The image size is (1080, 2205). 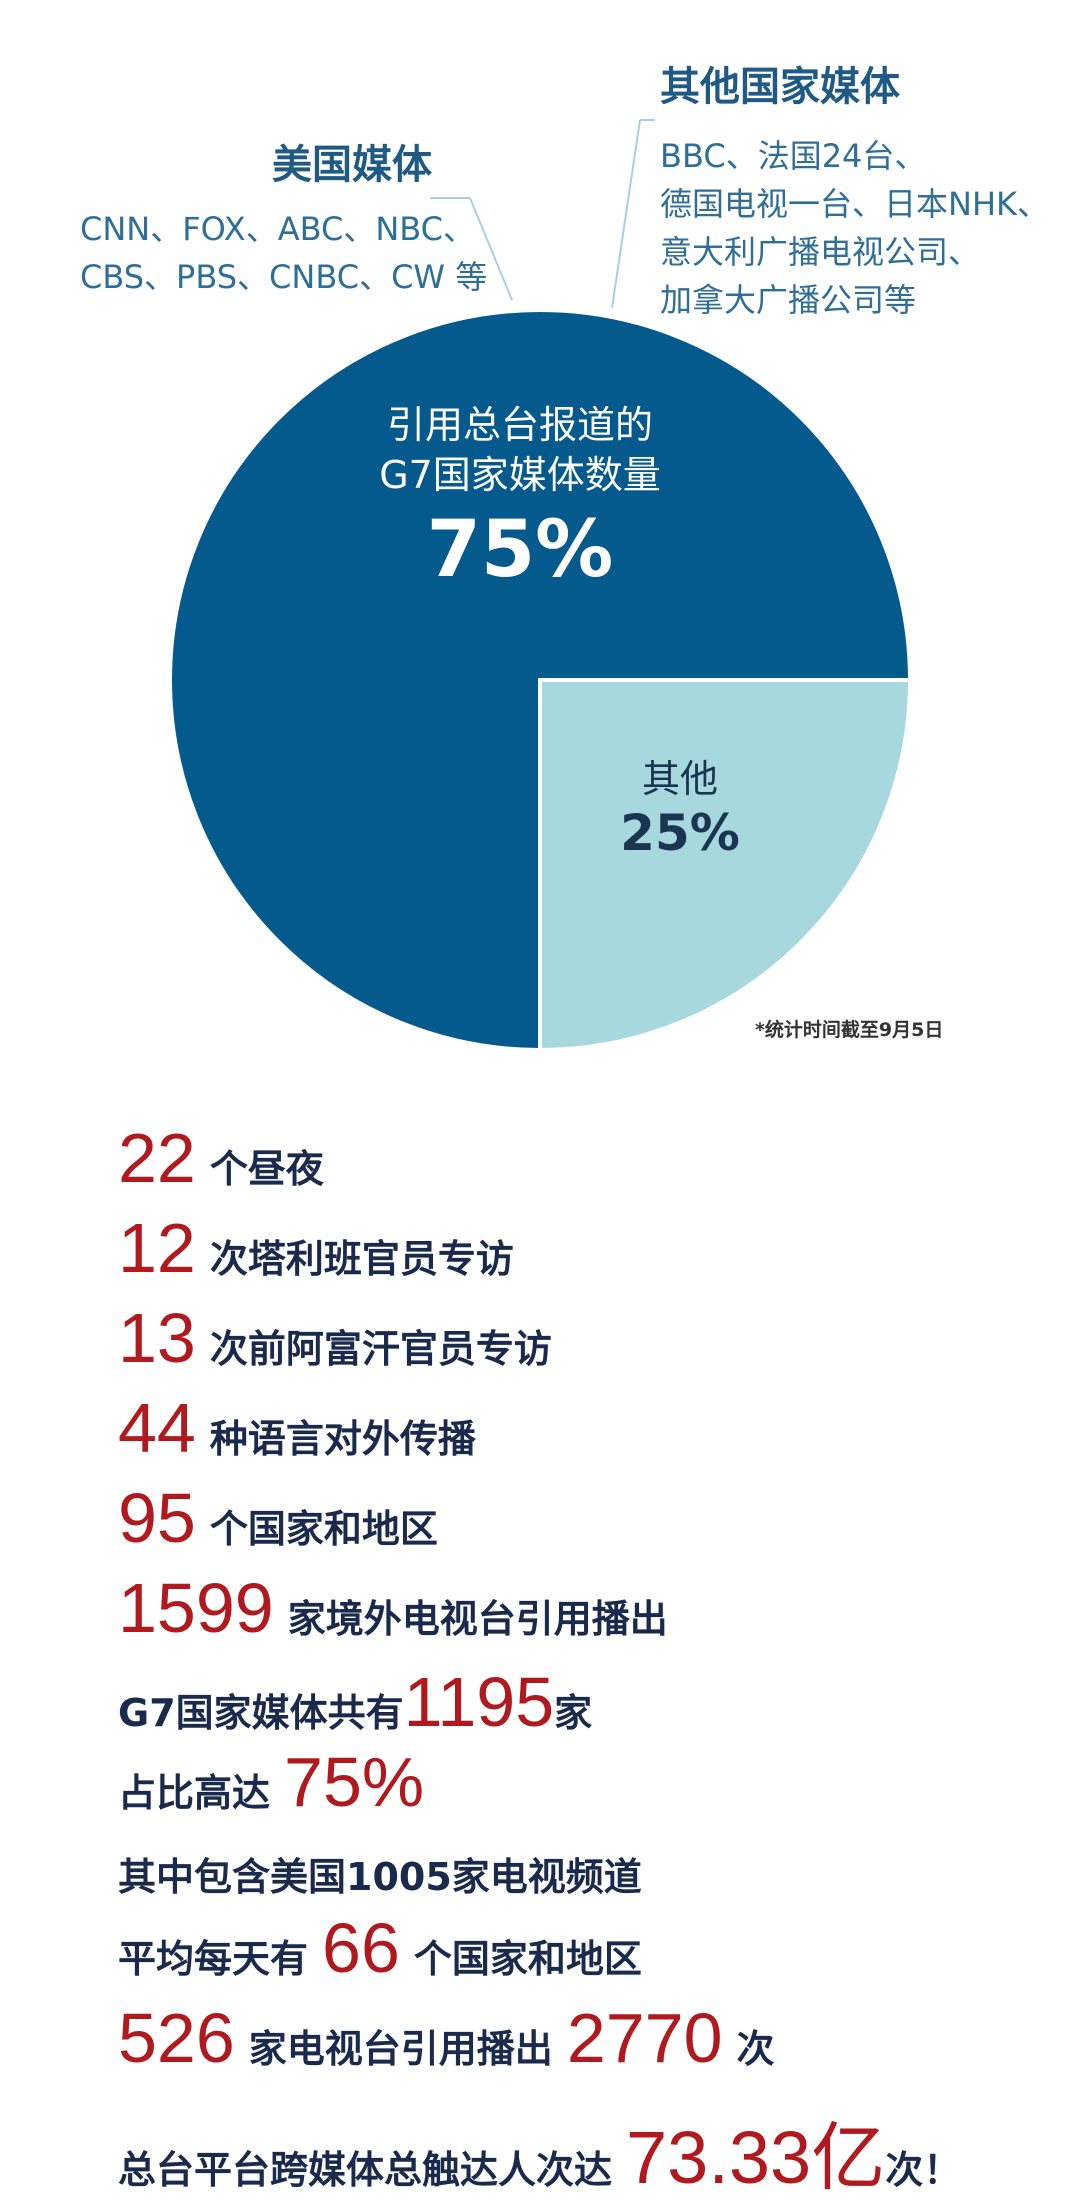 What do you see at coordinates (854, 204) in the screenshot?
I see `other-media-line-2: 德国电视一台、日本NHK、` at bounding box center [854, 204].